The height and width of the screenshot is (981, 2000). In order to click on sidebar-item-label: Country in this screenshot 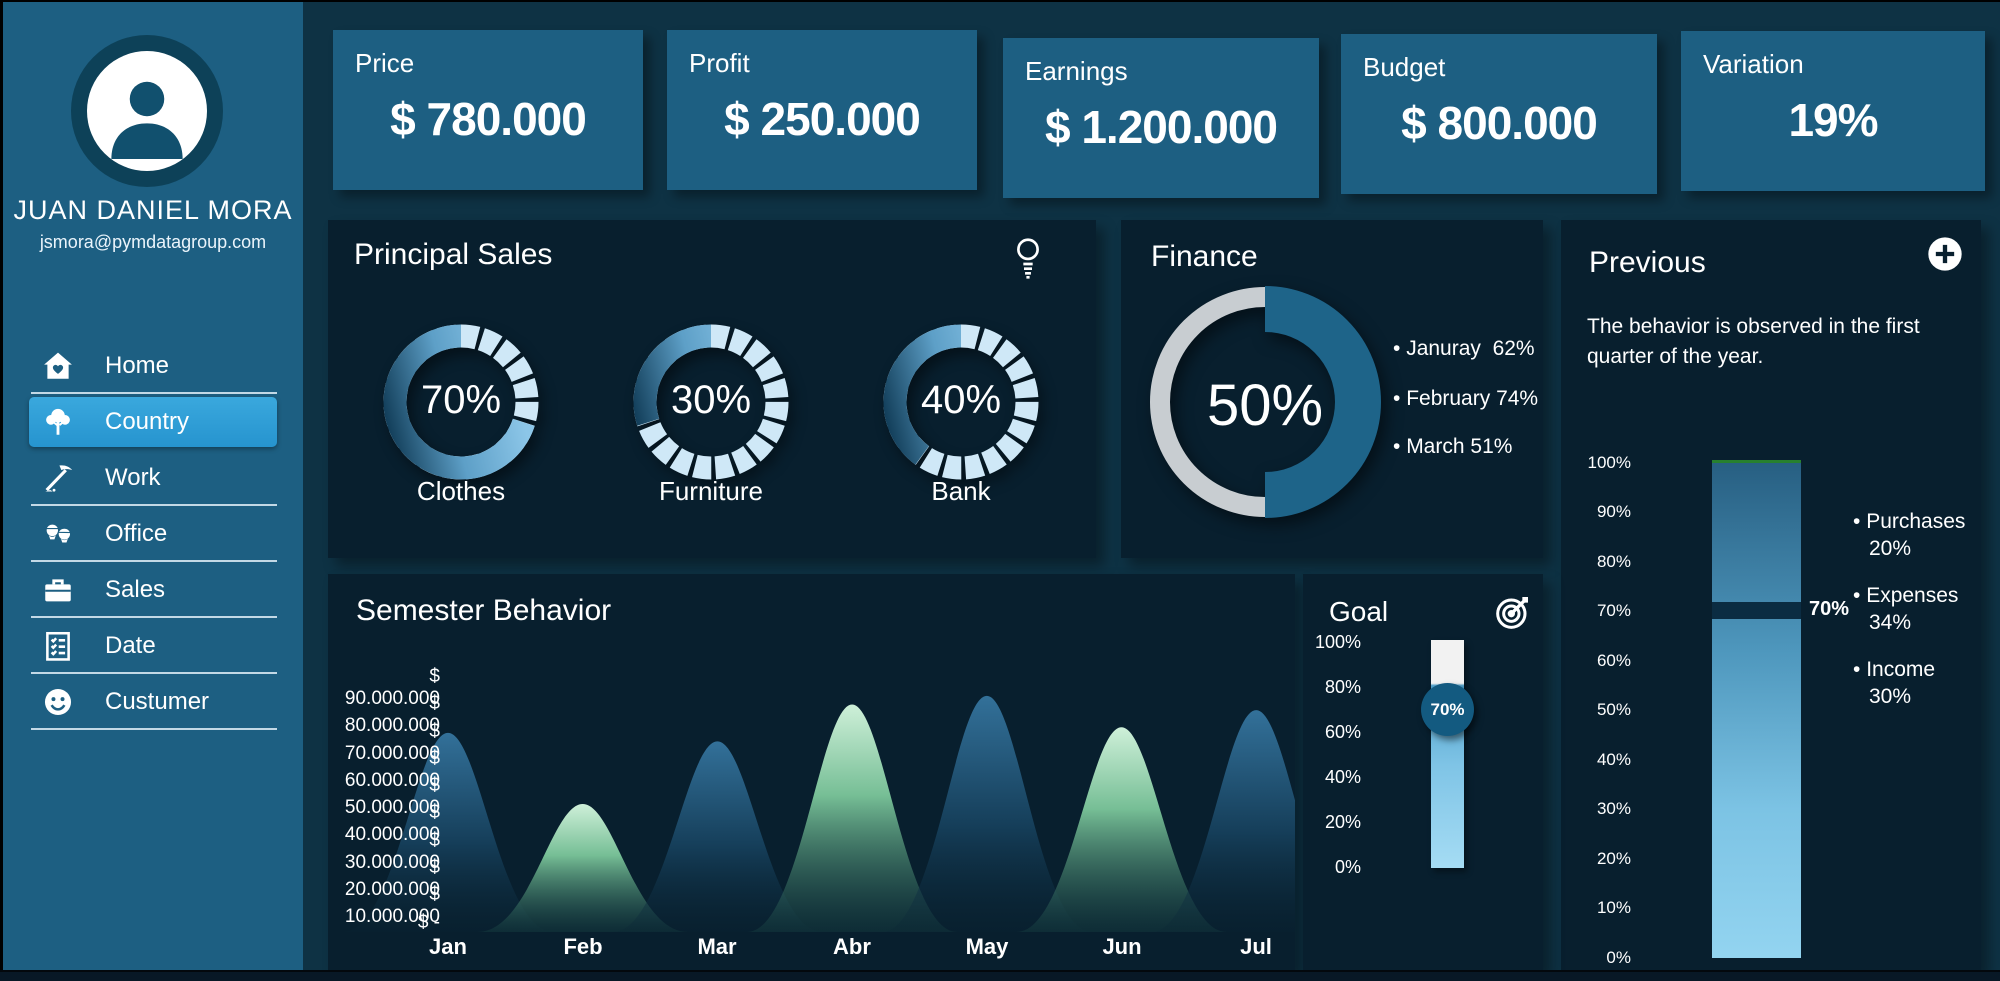, I will do `click(147, 421)`.